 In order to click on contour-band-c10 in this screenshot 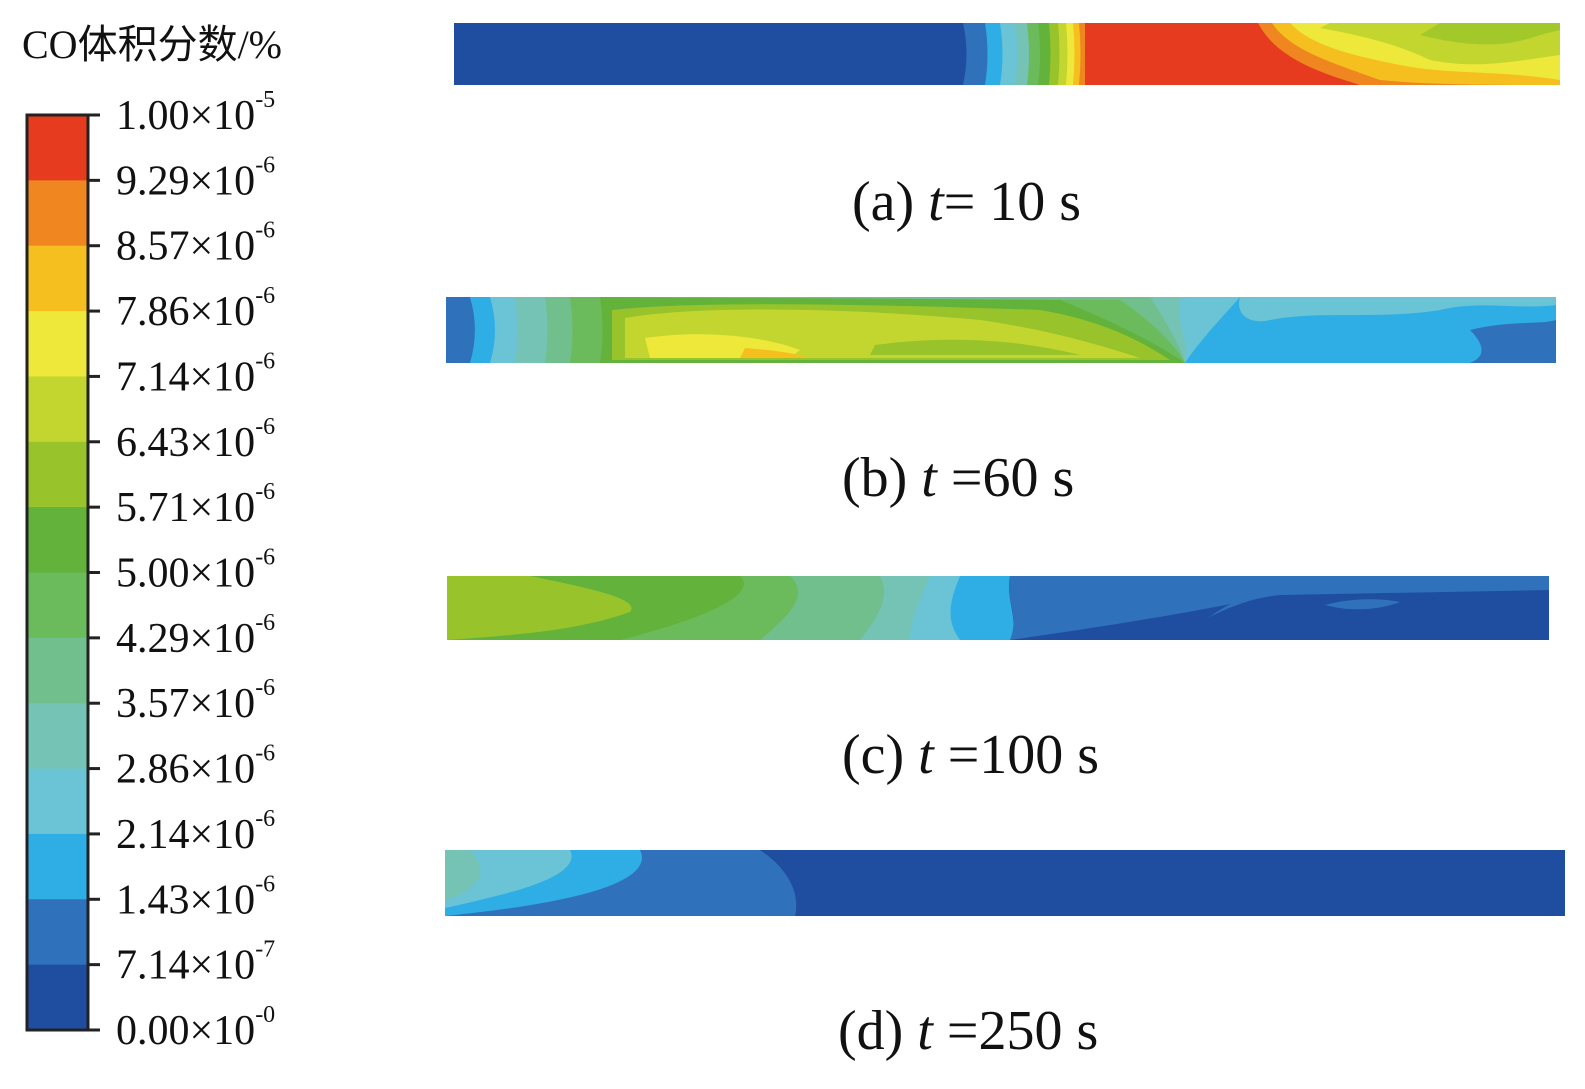, I will do `click(1362, 604)`.